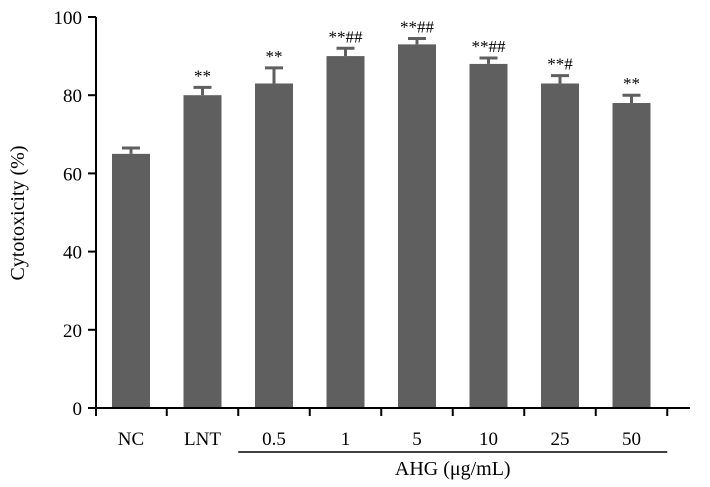 The width and height of the screenshot is (710, 487). I want to click on y-tick-label: 60, so click(72, 174).